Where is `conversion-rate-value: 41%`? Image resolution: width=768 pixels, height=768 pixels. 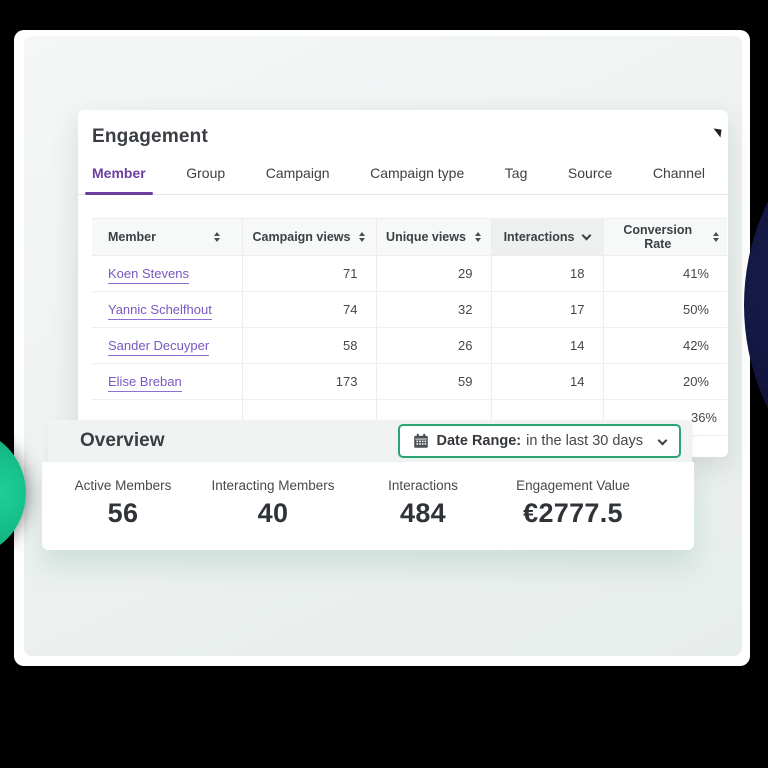
conversion-rate-value: 41% is located at coordinates (665, 273).